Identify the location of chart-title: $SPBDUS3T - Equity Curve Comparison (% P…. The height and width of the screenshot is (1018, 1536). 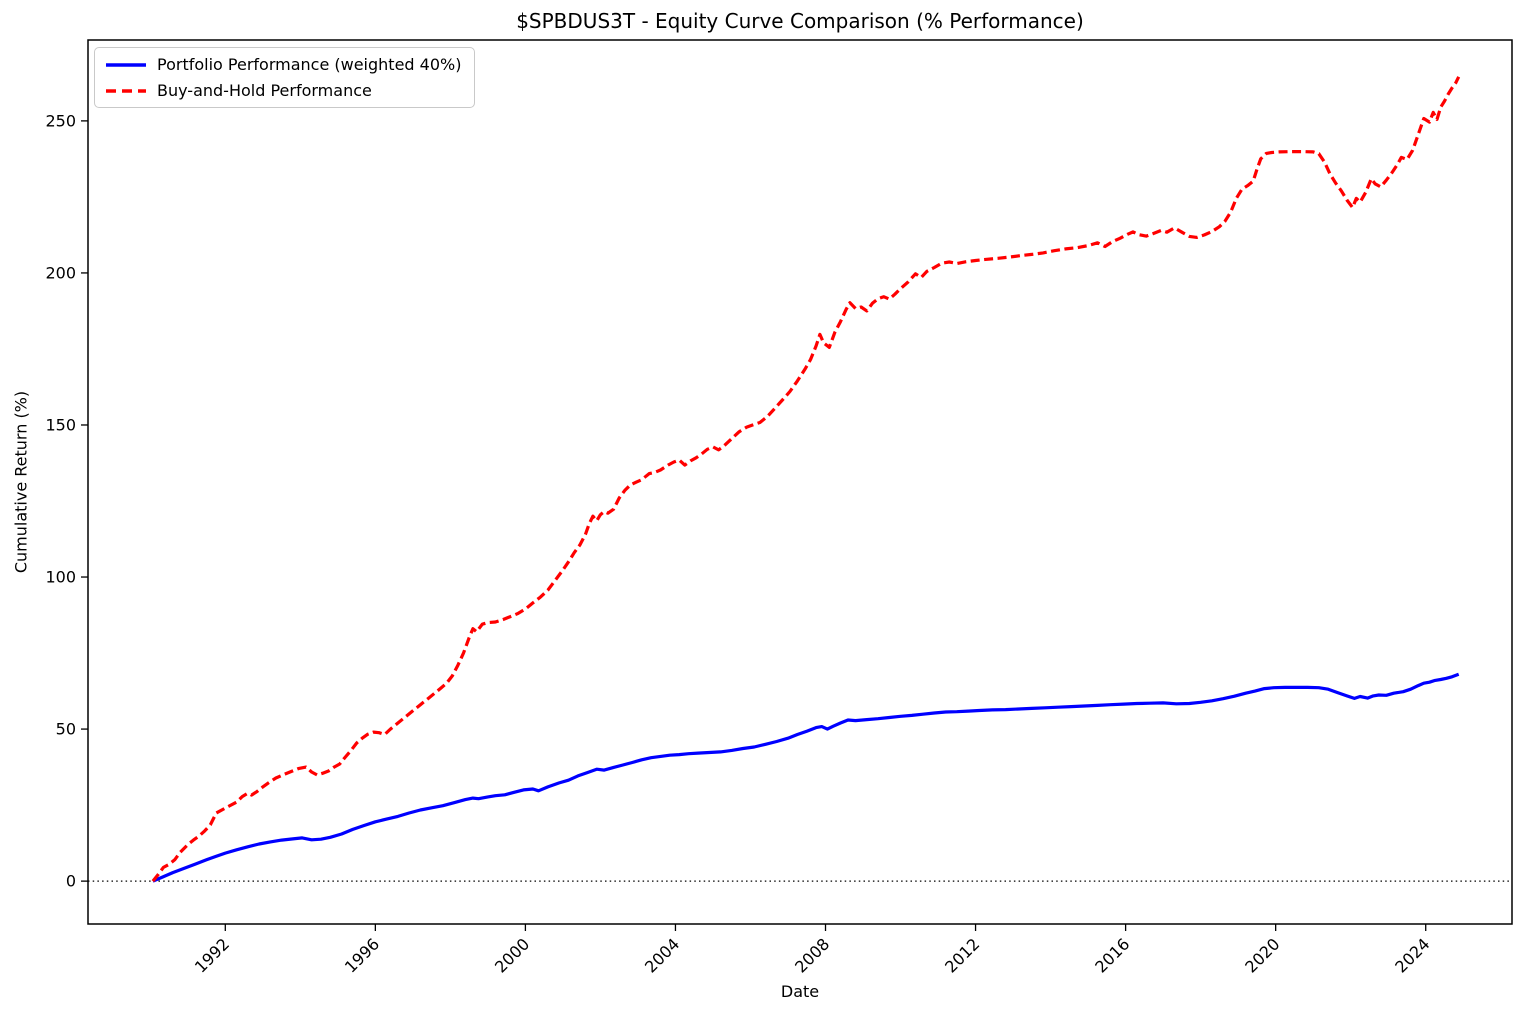
(800, 21).